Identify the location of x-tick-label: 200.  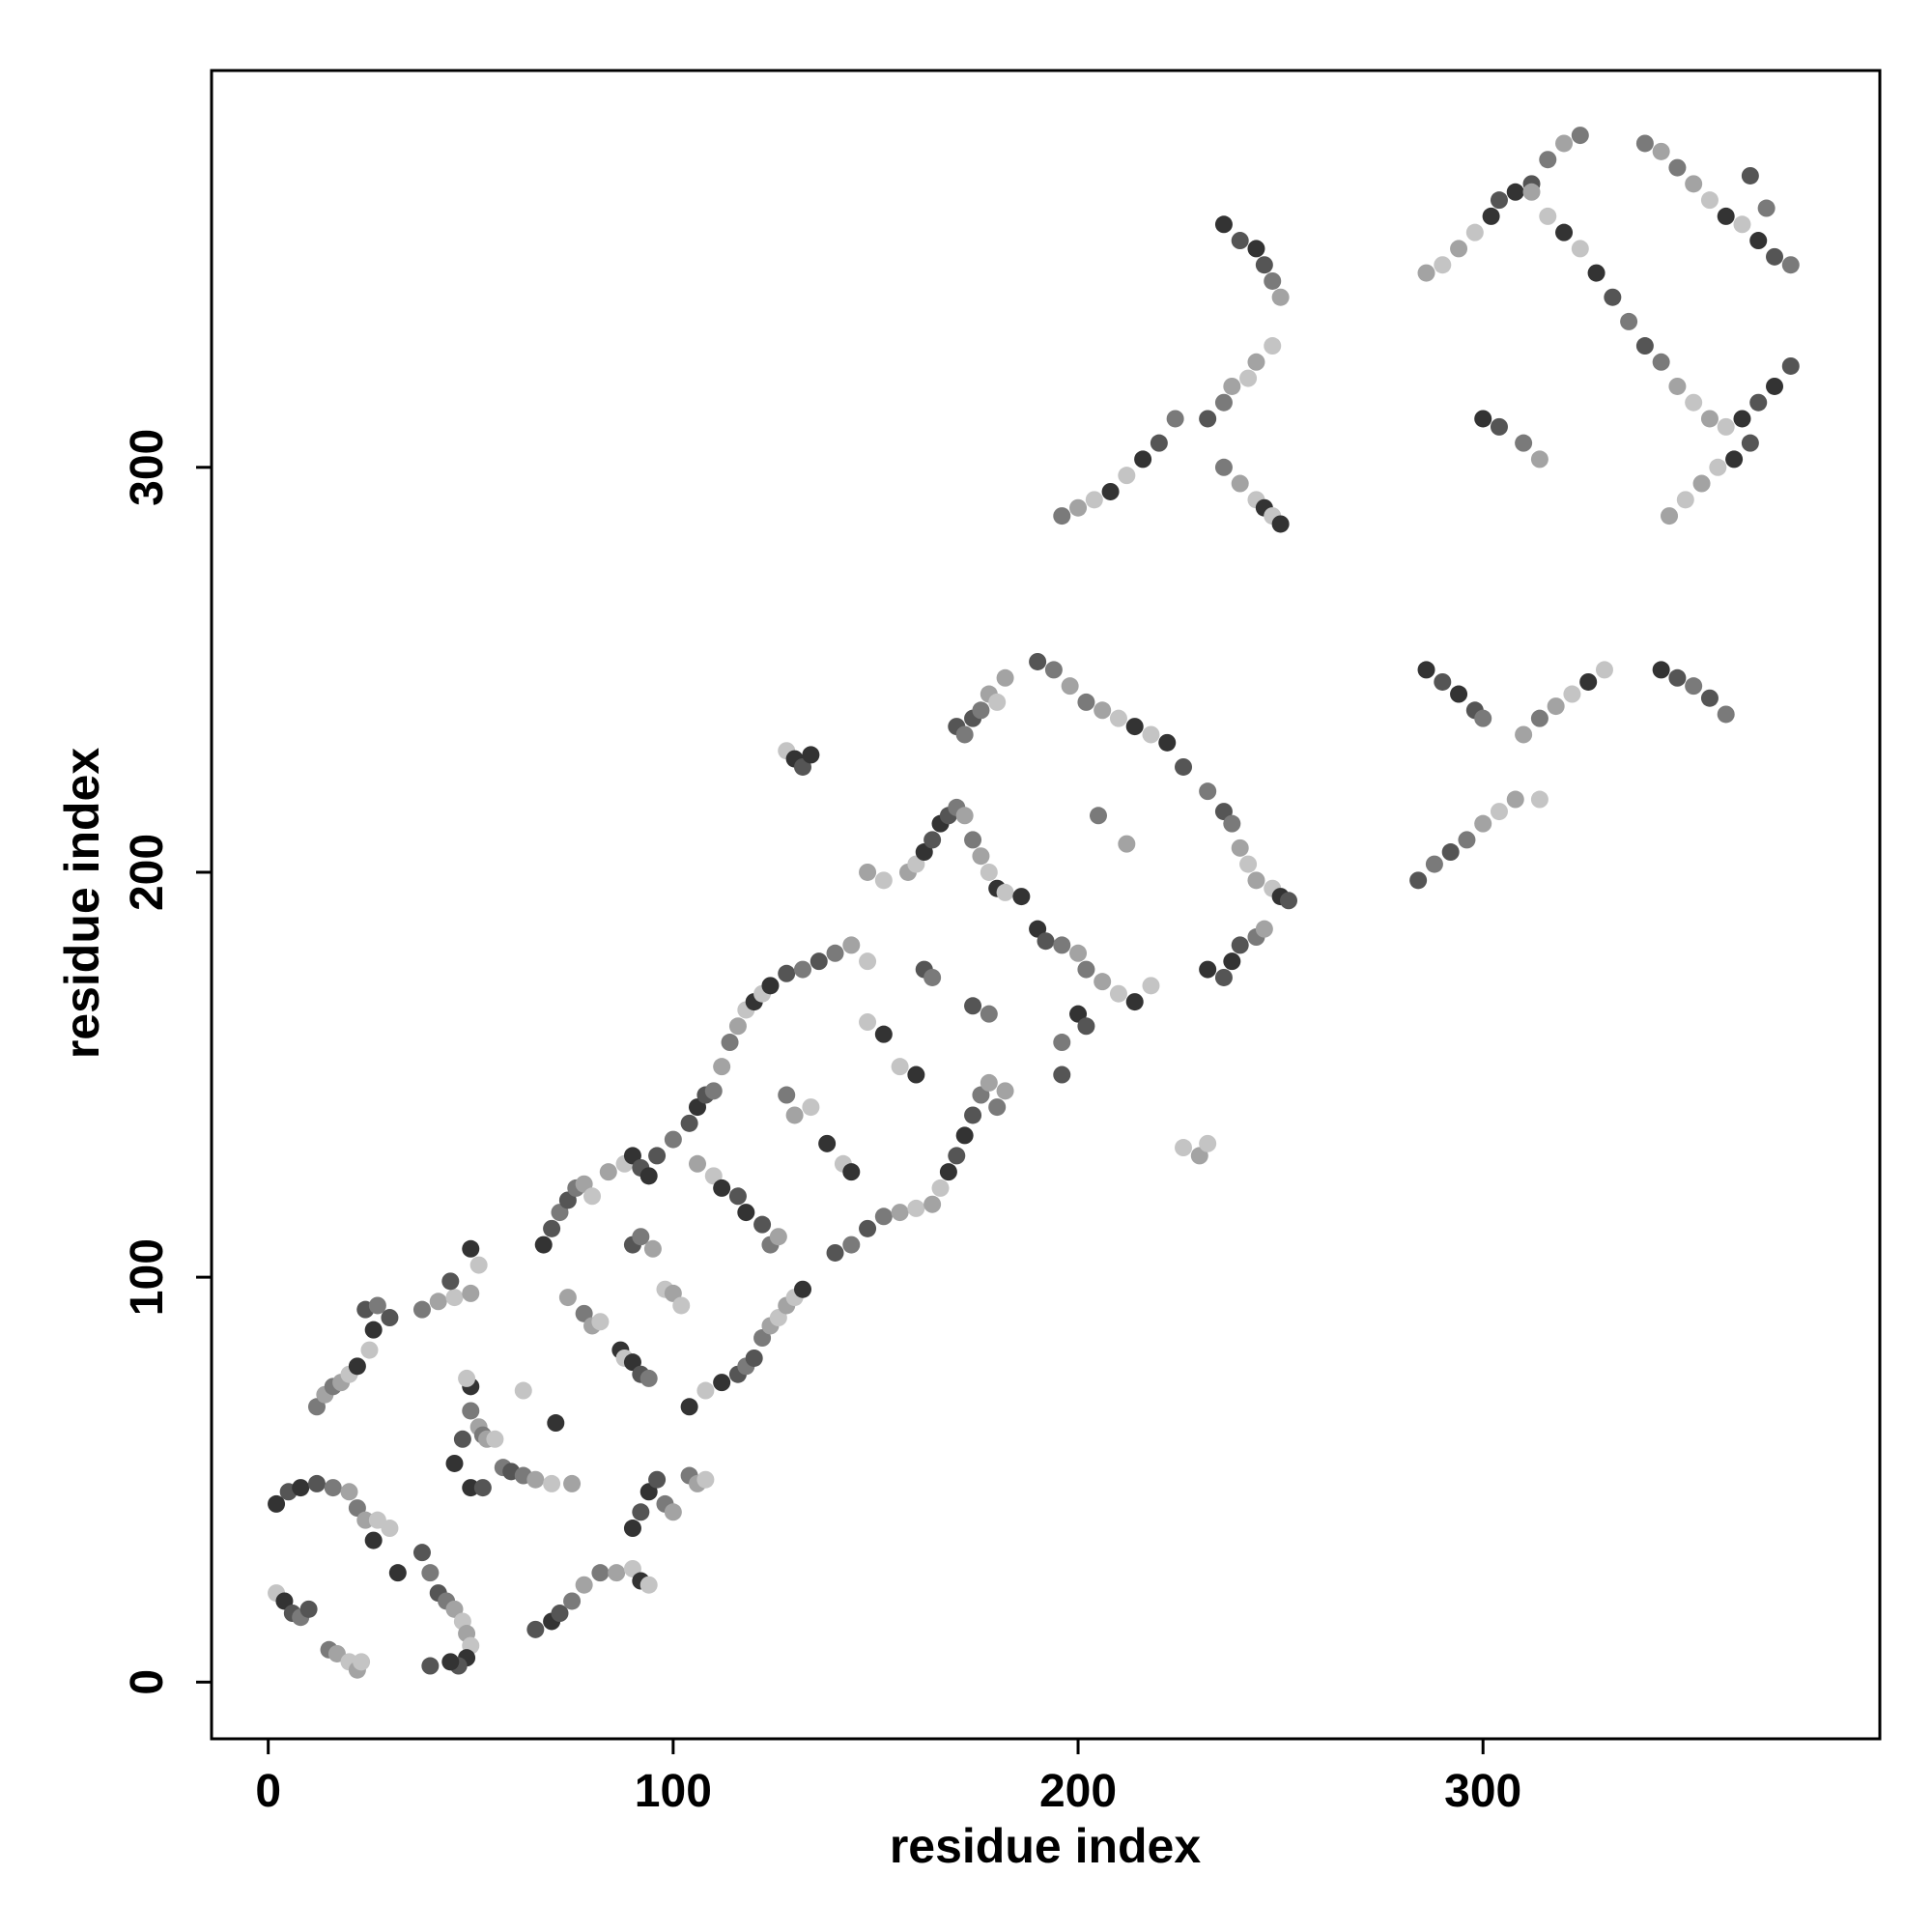
(1078, 1791).